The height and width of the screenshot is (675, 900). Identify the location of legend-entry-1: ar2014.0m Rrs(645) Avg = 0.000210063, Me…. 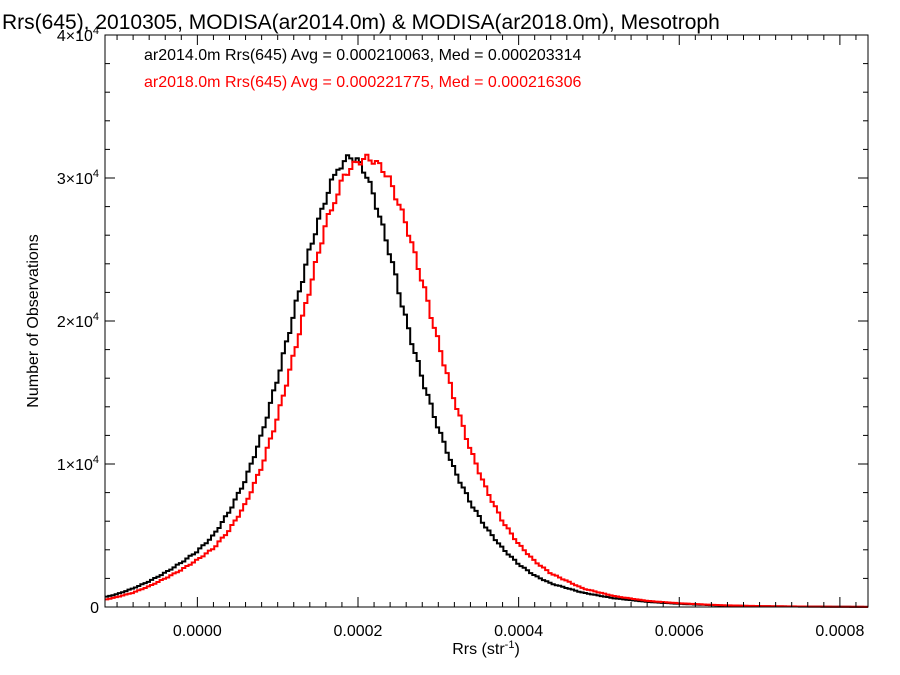
(362, 55).